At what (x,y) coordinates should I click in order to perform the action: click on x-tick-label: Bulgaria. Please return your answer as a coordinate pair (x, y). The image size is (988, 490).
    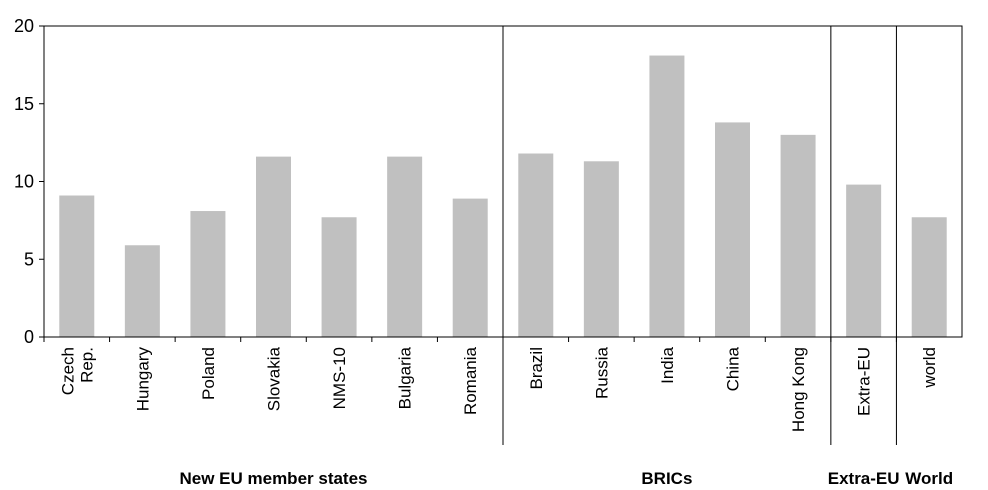
    Looking at the image, I should click on (405, 377).